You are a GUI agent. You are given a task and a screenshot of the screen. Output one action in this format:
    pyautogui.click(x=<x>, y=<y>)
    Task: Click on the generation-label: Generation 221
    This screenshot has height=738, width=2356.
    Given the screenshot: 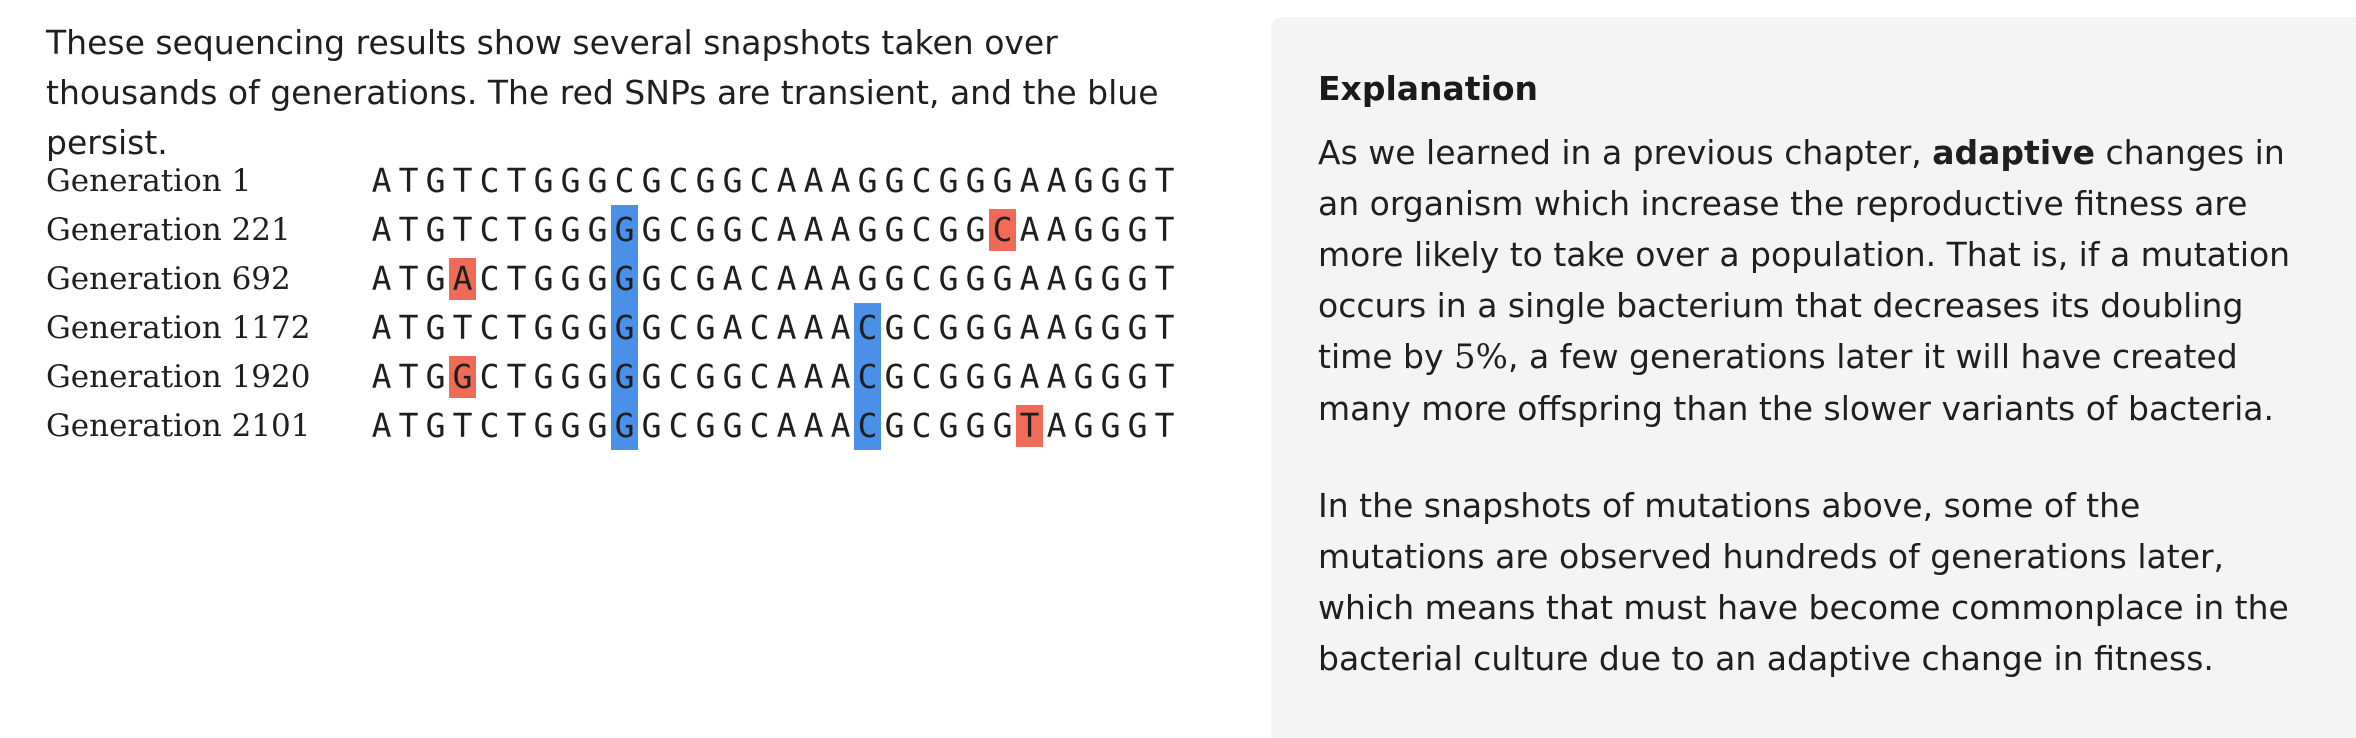 What is the action you would take?
    pyautogui.click(x=168, y=229)
    